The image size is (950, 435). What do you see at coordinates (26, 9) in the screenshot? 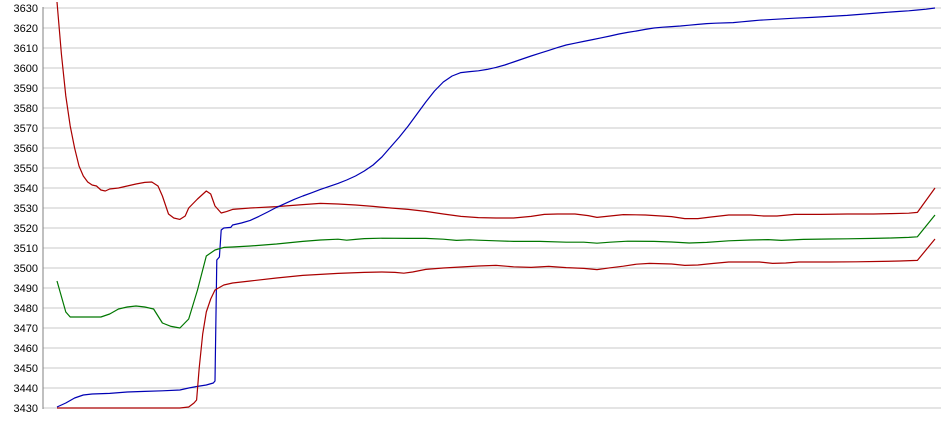
I see `y-tick-label: 3630` at bounding box center [26, 9].